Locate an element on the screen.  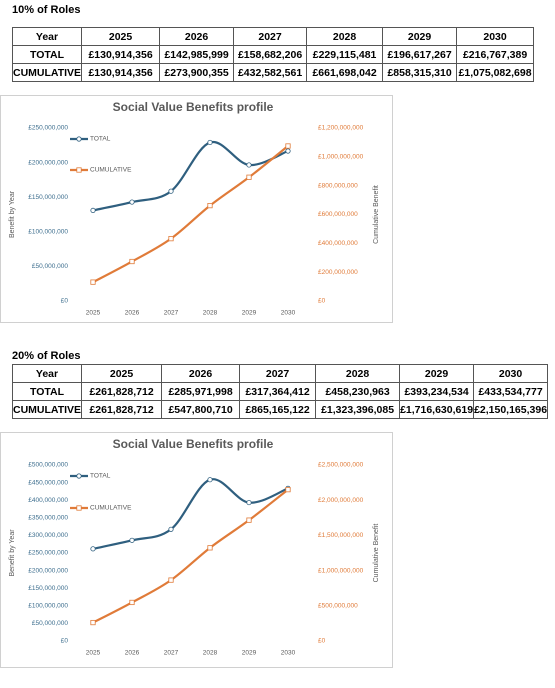
cell: £261,828,712 is located at coordinates (122, 391).